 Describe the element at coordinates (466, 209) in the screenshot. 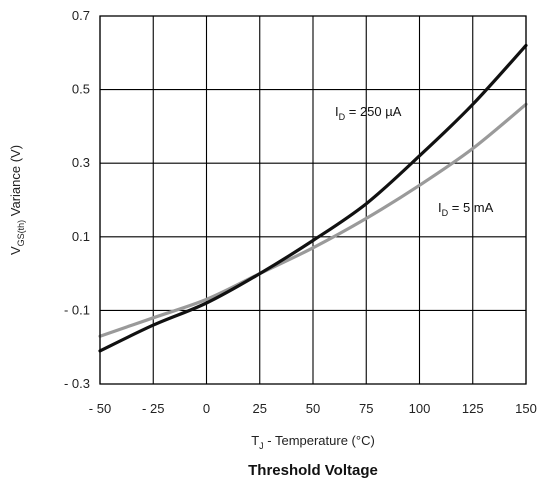

I see `series-label-5ma: ID = 5 mA` at that location.